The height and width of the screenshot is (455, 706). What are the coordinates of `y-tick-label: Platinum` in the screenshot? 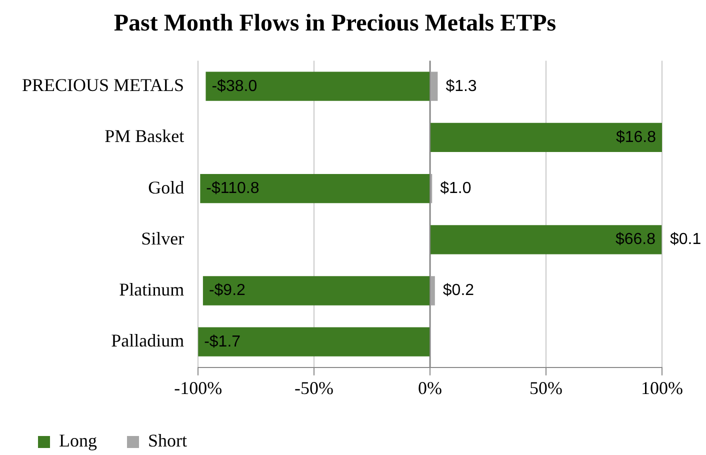 It's located at (151, 289).